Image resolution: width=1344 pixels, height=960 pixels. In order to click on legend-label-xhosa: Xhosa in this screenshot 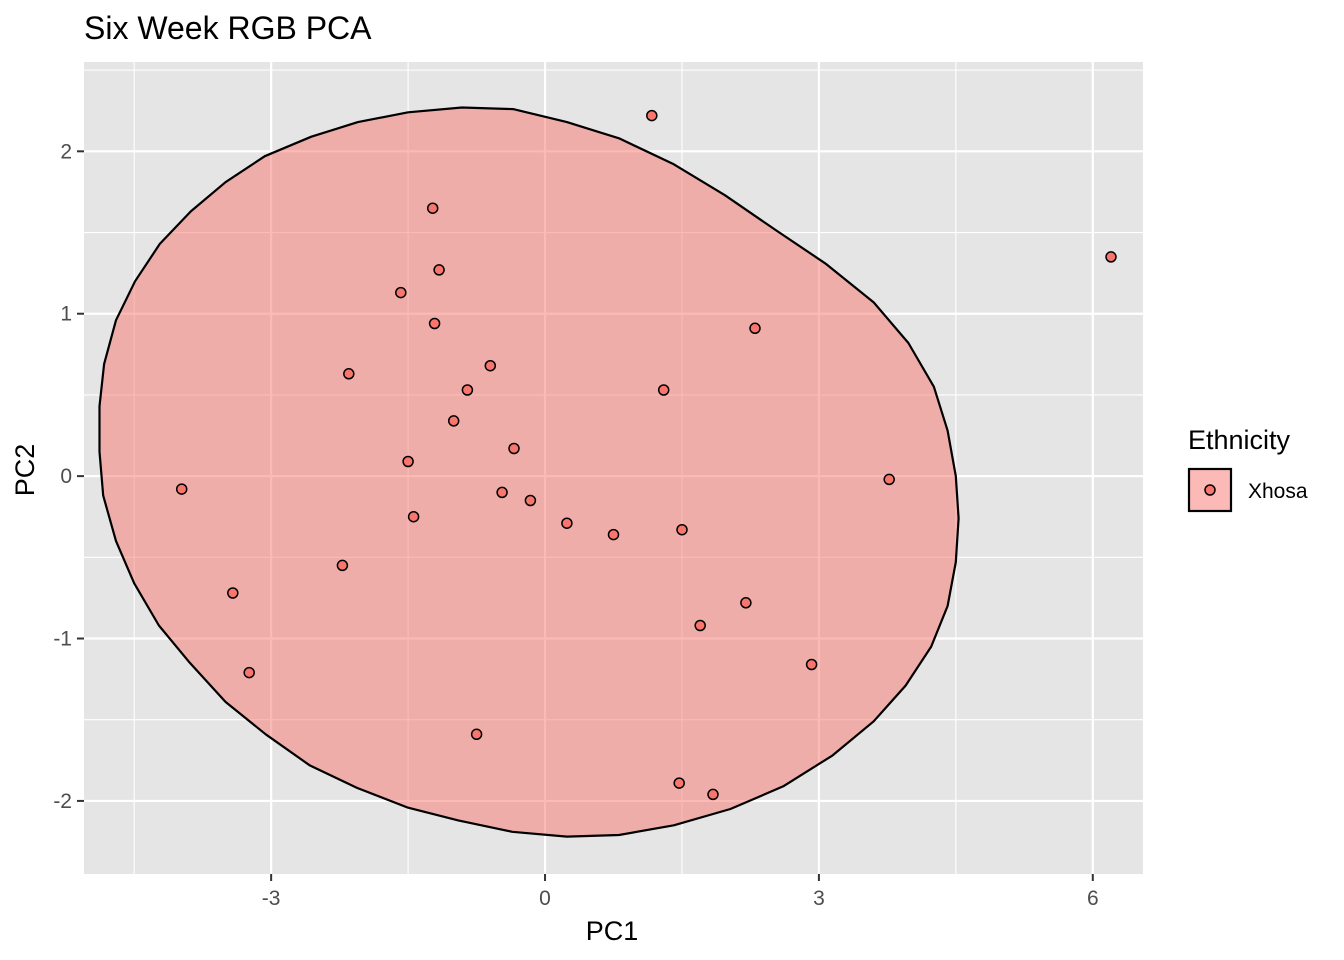, I will do `click(1278, 491)`.